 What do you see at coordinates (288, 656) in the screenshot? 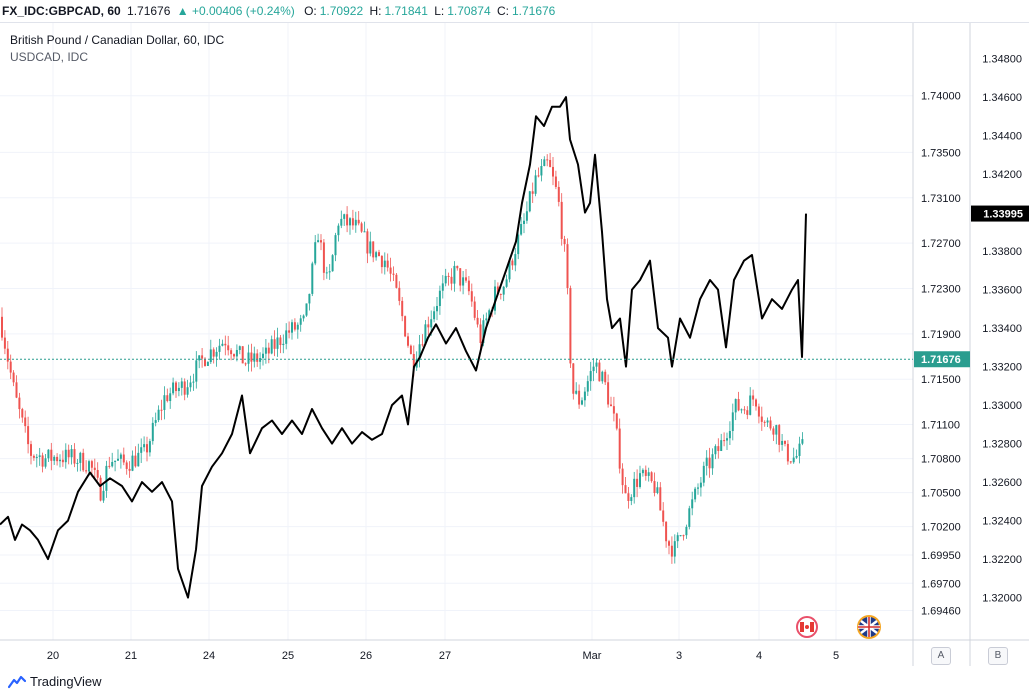
I see `x-tick-label: 25` at bounding box center [288, 656].